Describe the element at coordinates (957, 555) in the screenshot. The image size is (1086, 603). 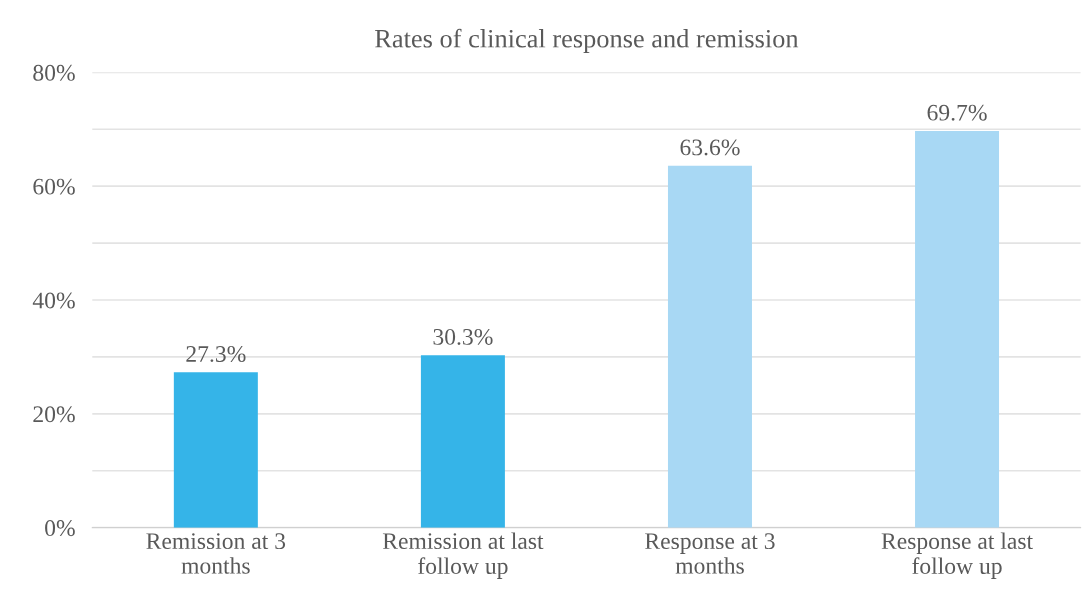
I see `x-tick-label: Response at last follow up` at that location.